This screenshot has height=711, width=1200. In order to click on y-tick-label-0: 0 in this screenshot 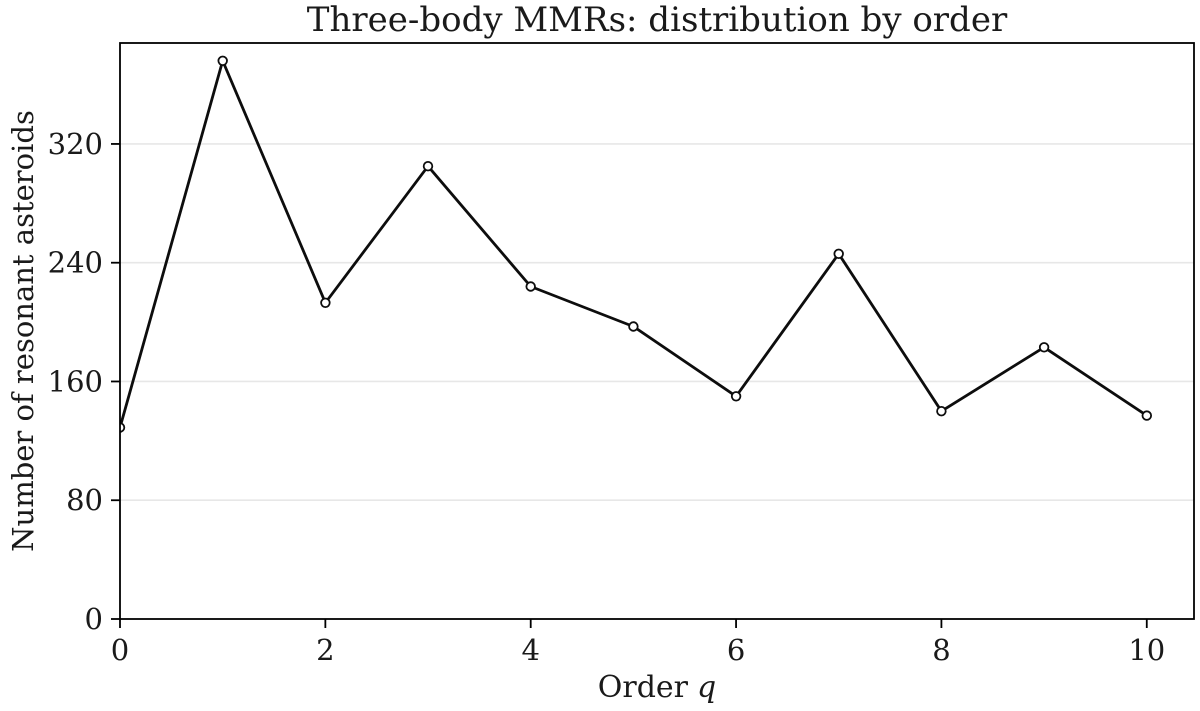, I will do `click(94, 619)`.